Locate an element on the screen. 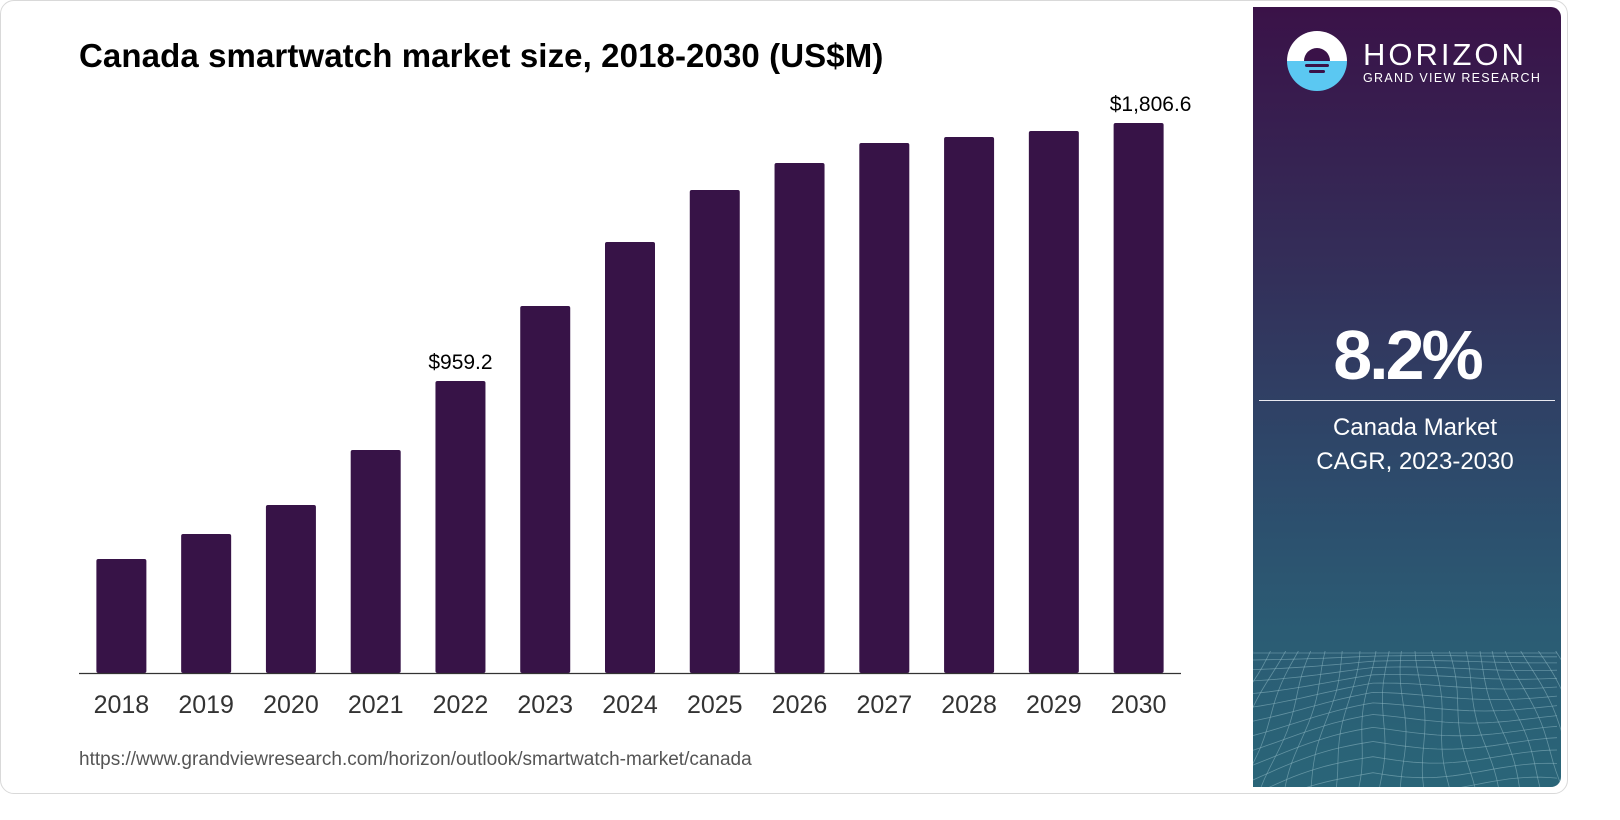 This screenshot has height=820, width=1620. bar-2023 is located at coordinates (545, 489).